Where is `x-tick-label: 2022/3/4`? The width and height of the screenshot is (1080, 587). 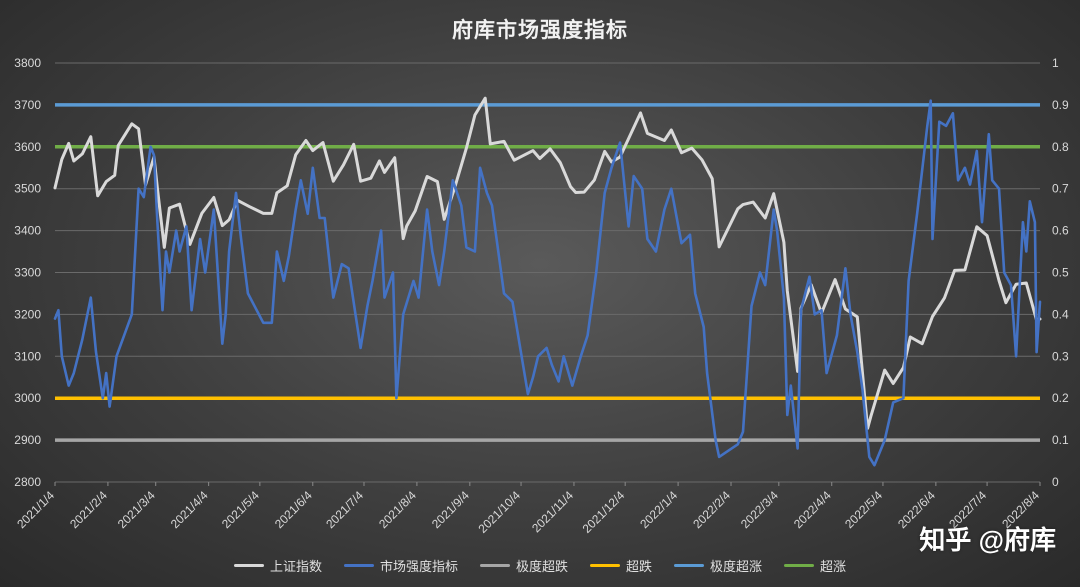
x-tick-label: 2022/3/4 is located at coordinates (759, 509).